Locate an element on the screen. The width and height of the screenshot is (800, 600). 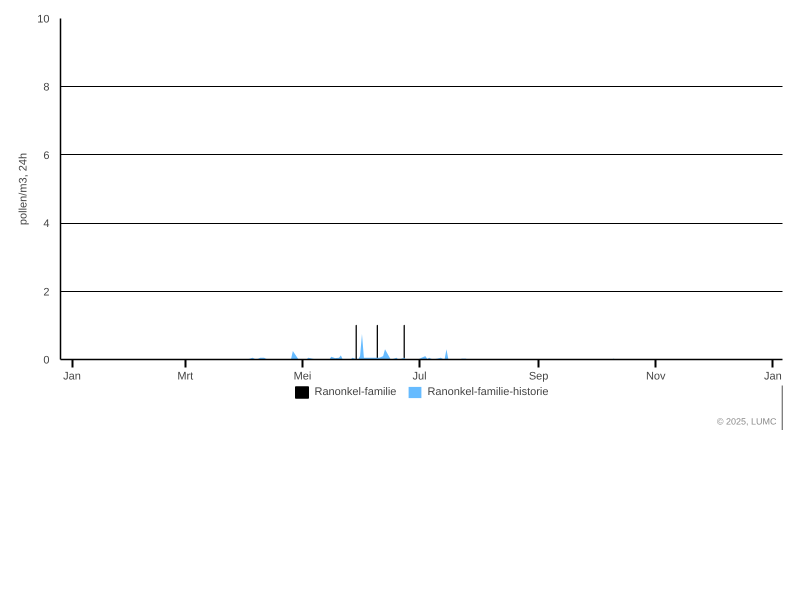
text: © 2025, LUMC is located at coordinates (746, 421).